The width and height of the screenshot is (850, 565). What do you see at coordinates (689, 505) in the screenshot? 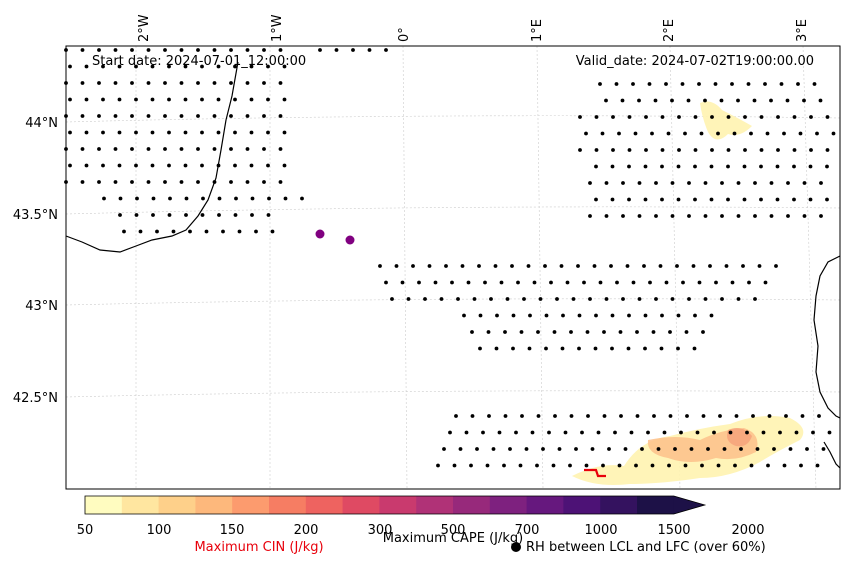
I see `colorbar-extend-arrow` at bounding box center [689, 505].